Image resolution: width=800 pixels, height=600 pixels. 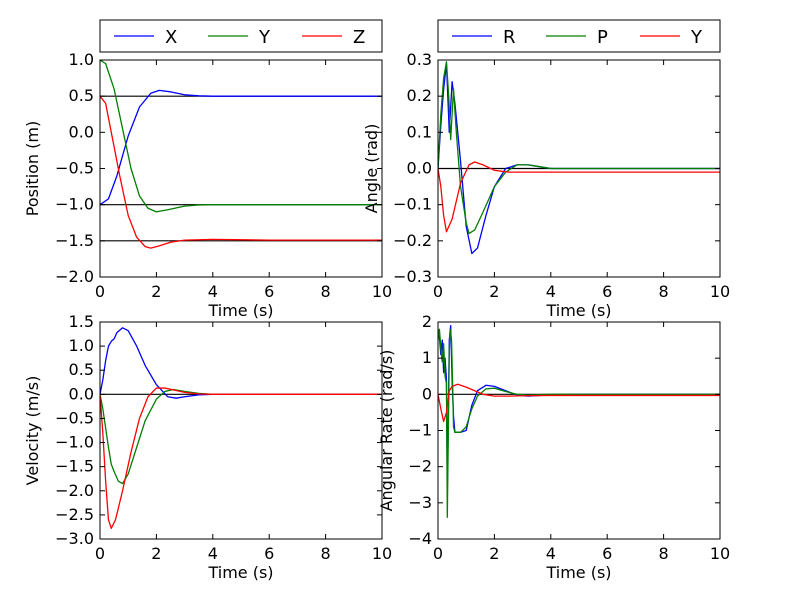 I want to click on y-tick-label: 2, so click(x=427, y=321).